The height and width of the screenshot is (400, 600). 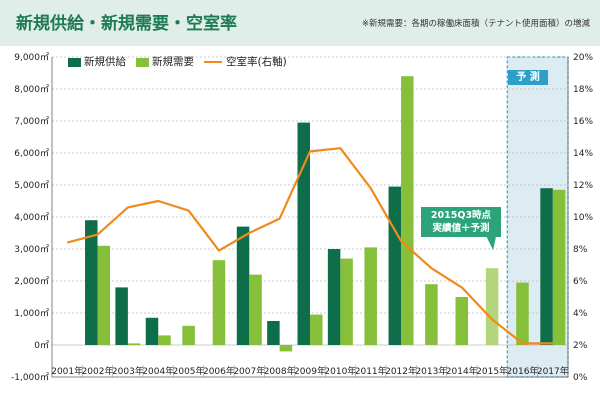 What do you see at coordinates (31, 89) in the screenshot?
I see `y-left-tick-label: 8,000㎡` at bounding box center [31, 89].